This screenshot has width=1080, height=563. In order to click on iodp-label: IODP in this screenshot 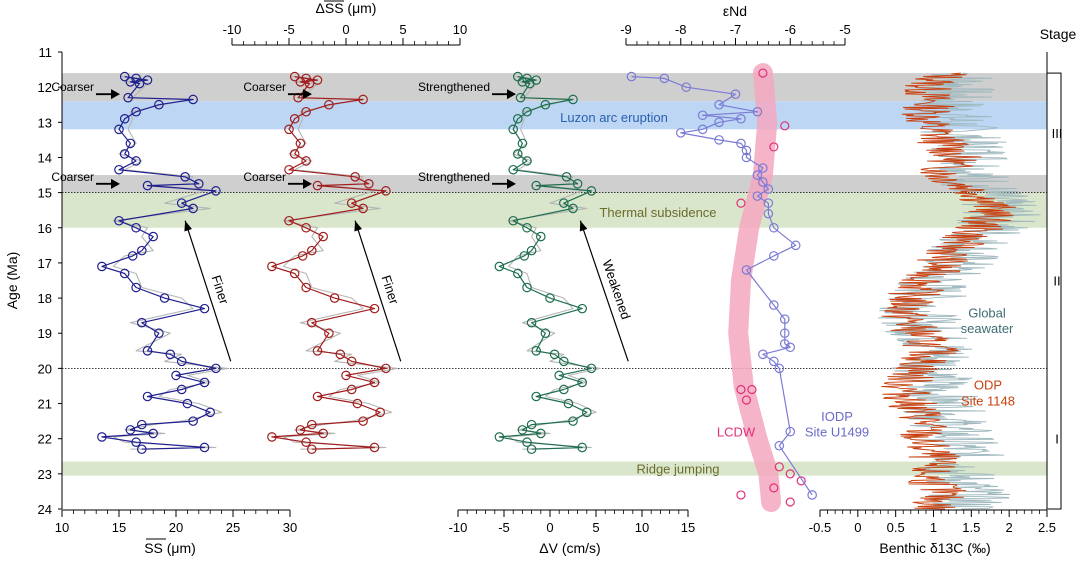, I will do `click(837, 416)`.